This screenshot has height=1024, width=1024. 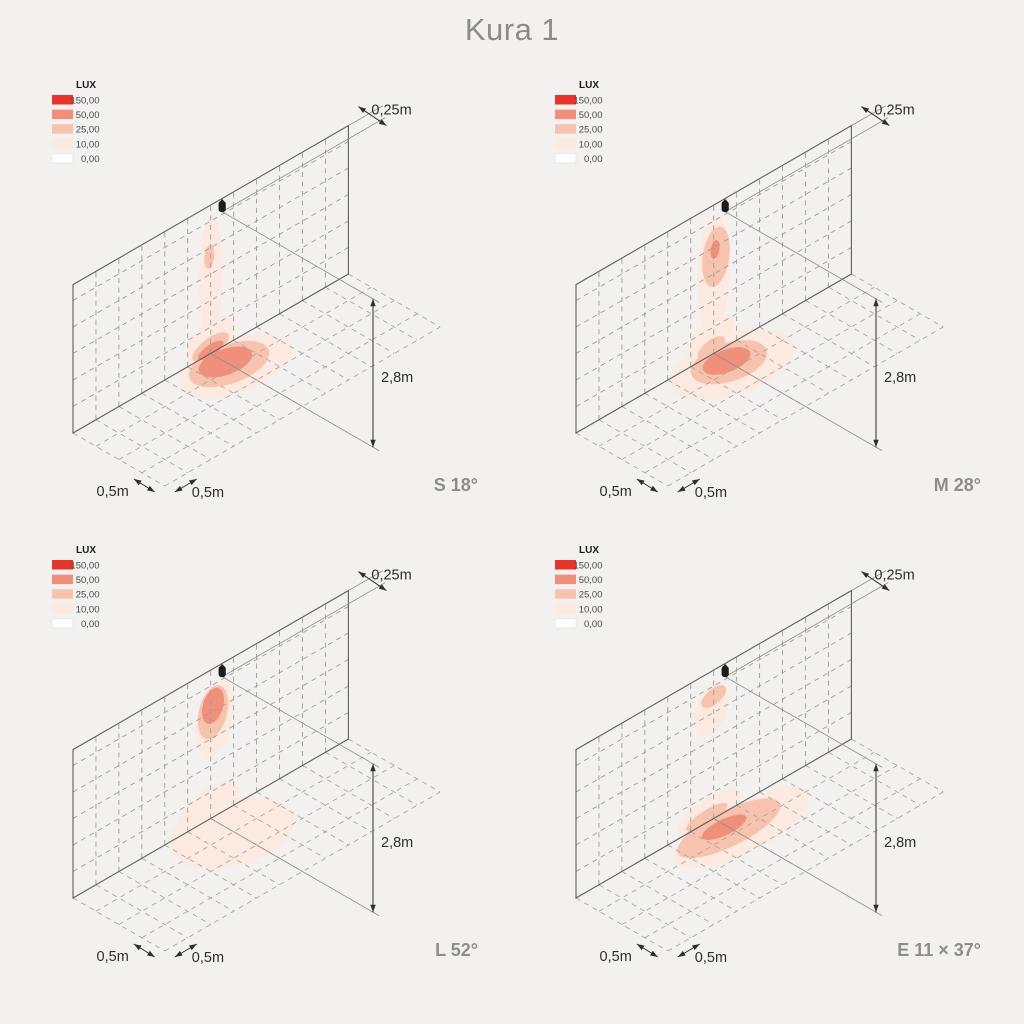 I want to click on floor-grid, so click(x=759, y=845).